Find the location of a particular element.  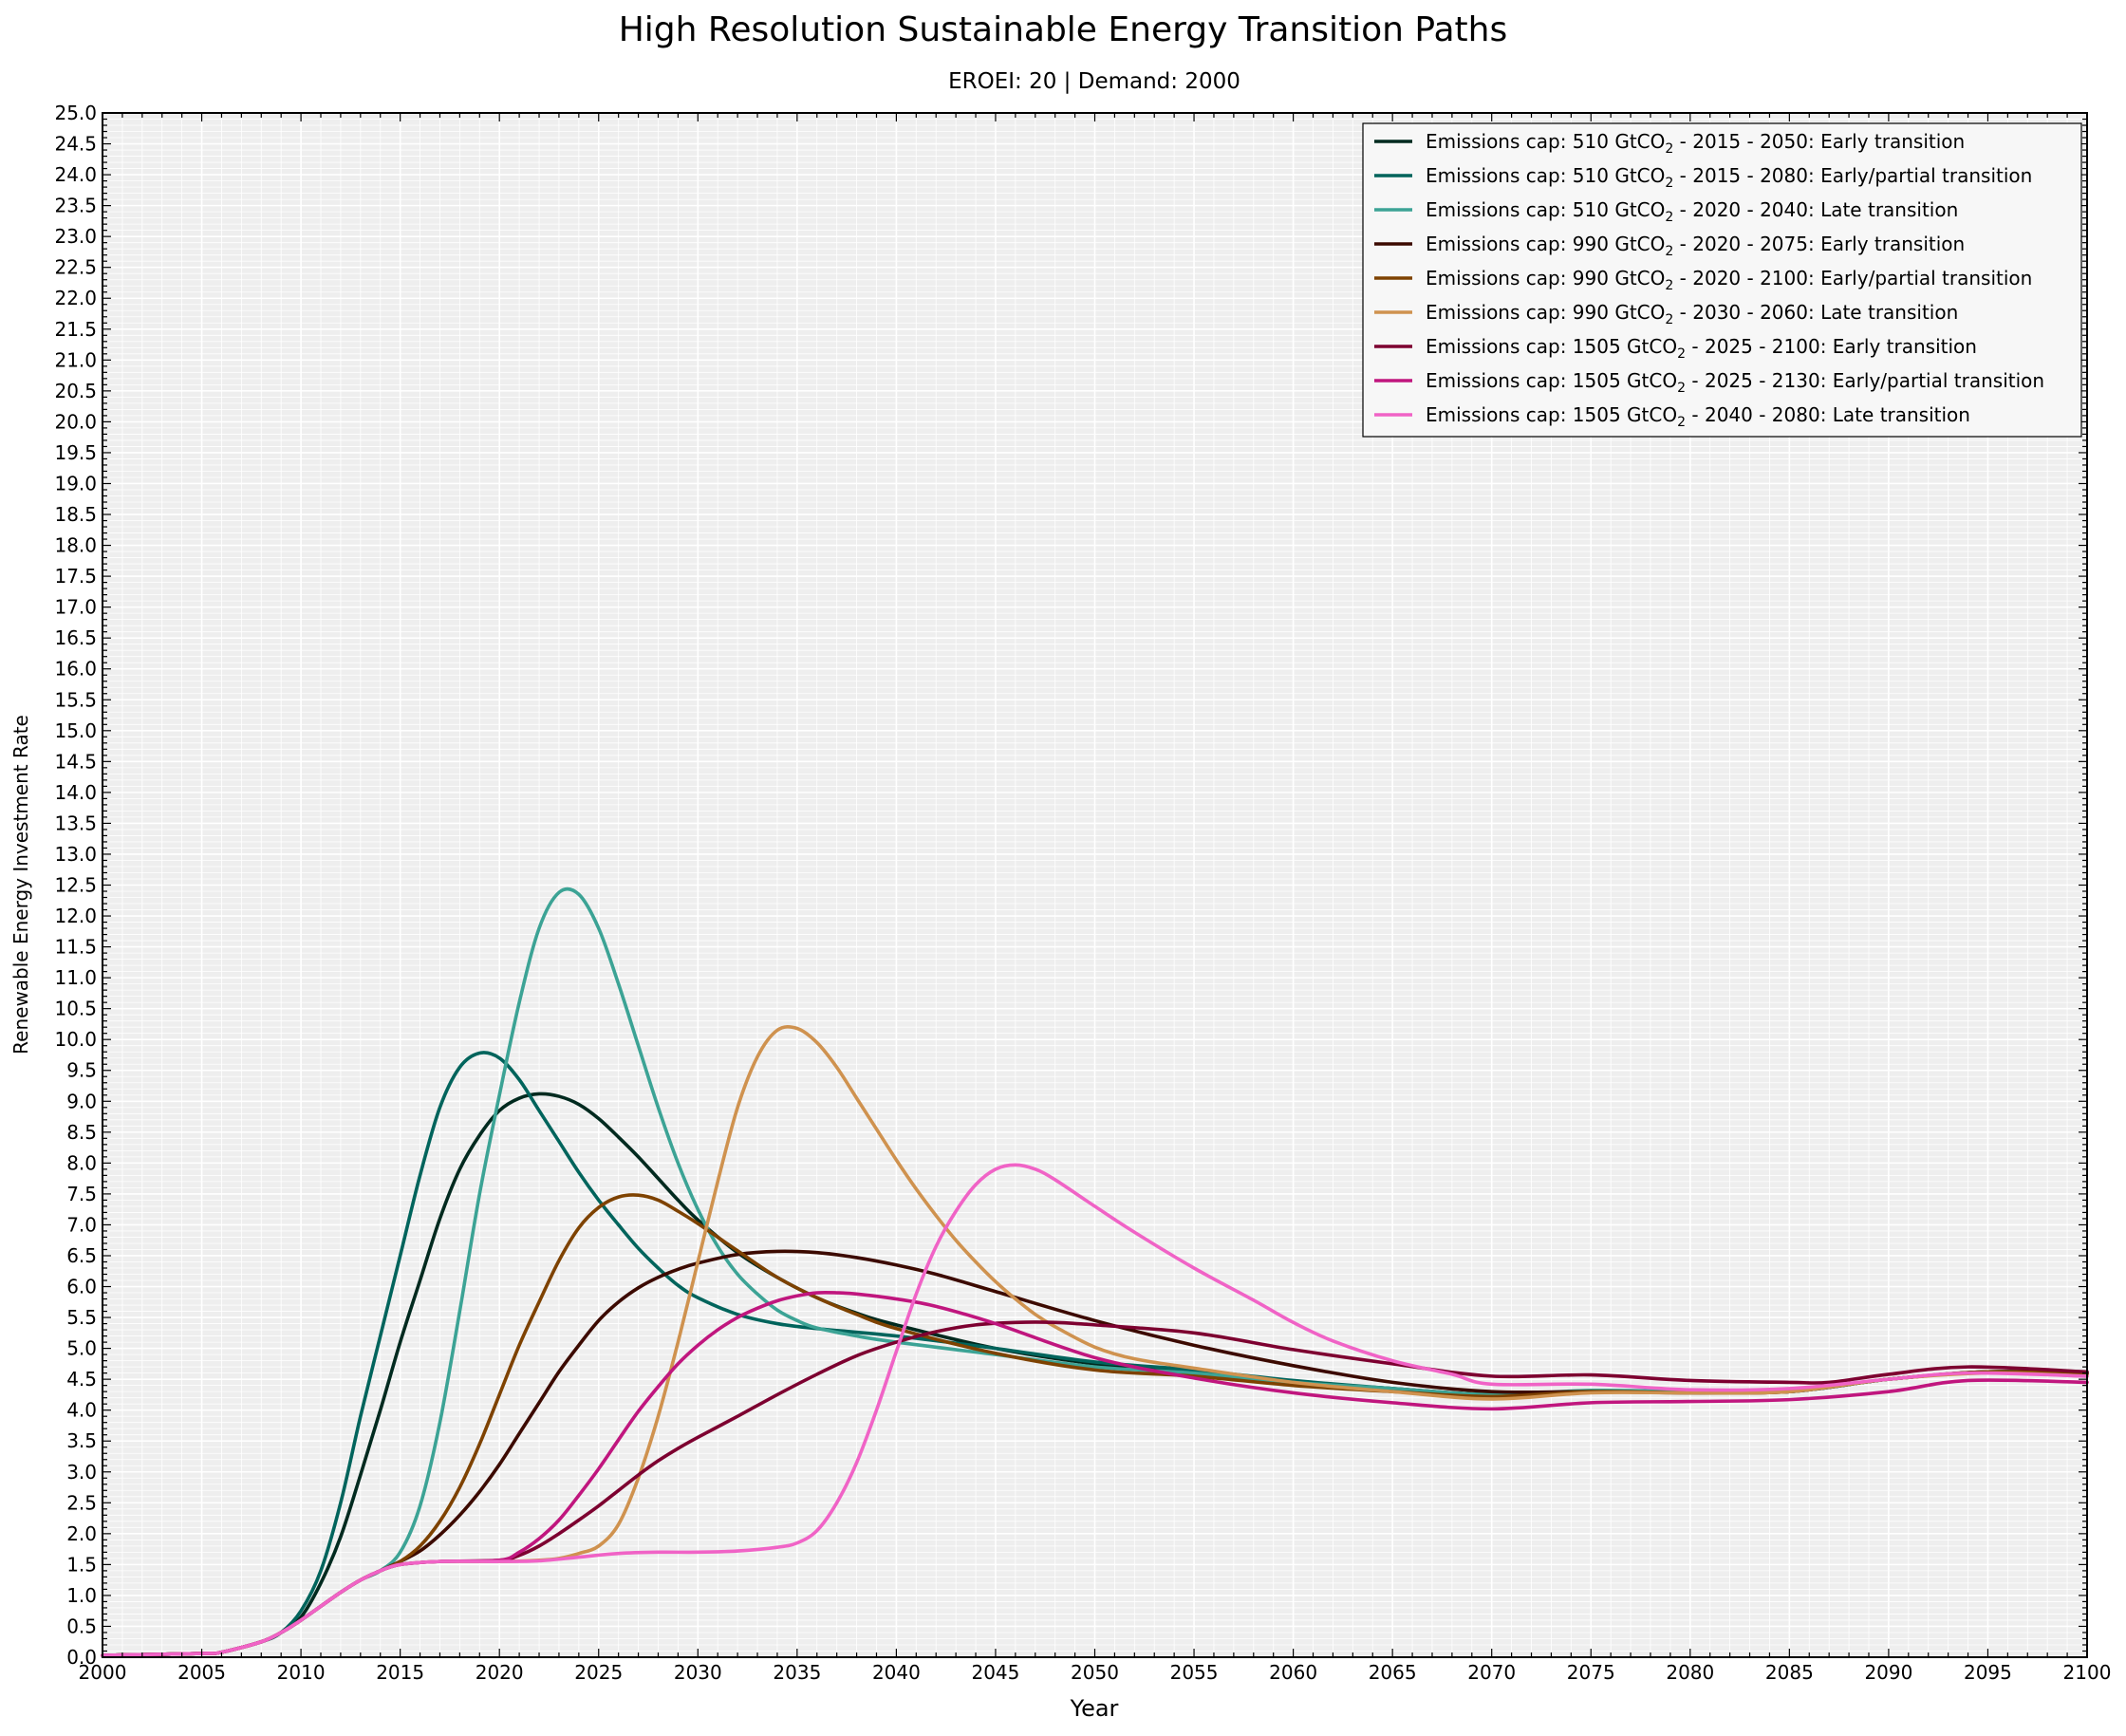

y-tick-label: 7.5 is located at coordinates (81, 1194).